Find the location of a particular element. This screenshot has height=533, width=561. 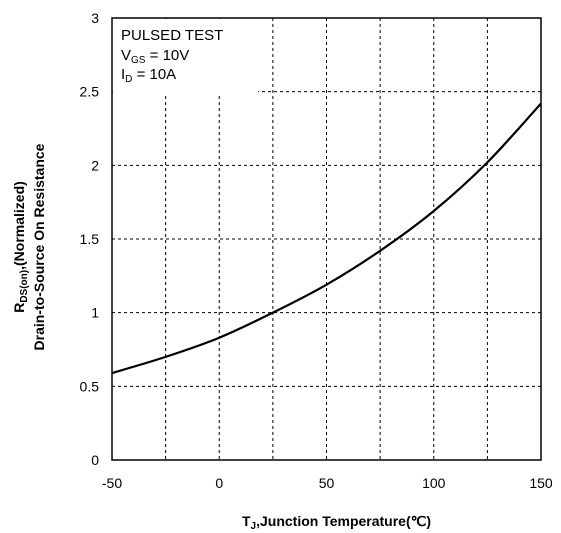

y-tick-label: 0.5 is located at coordinates (90, 386).